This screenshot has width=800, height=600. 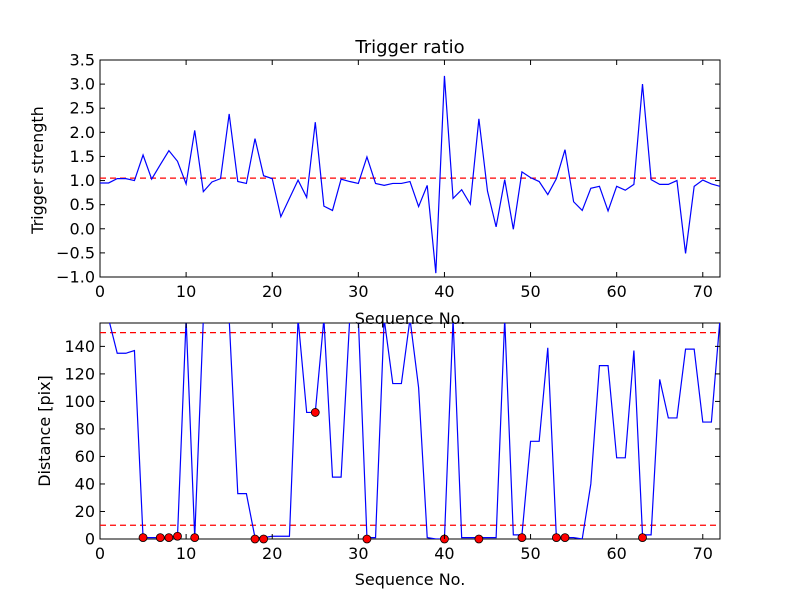 What do you see at coordinates (85, 511) in the screenshot?
I see `y-tick-label: 20` at bounding box center [85, 511].